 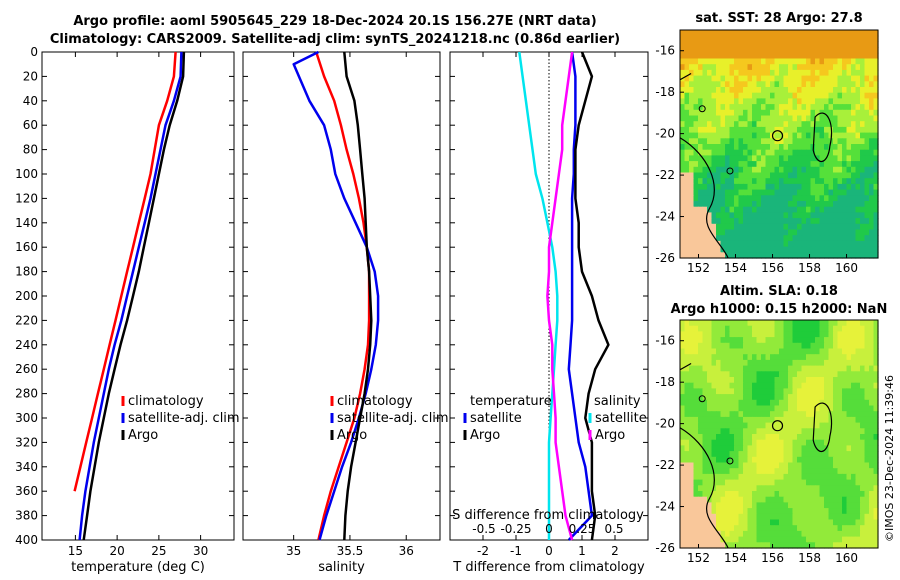 What do you see at coordinates (483, 551) in the screenshot?
I see `diff-xtick-label: -2` at bounding box center [483, 551].